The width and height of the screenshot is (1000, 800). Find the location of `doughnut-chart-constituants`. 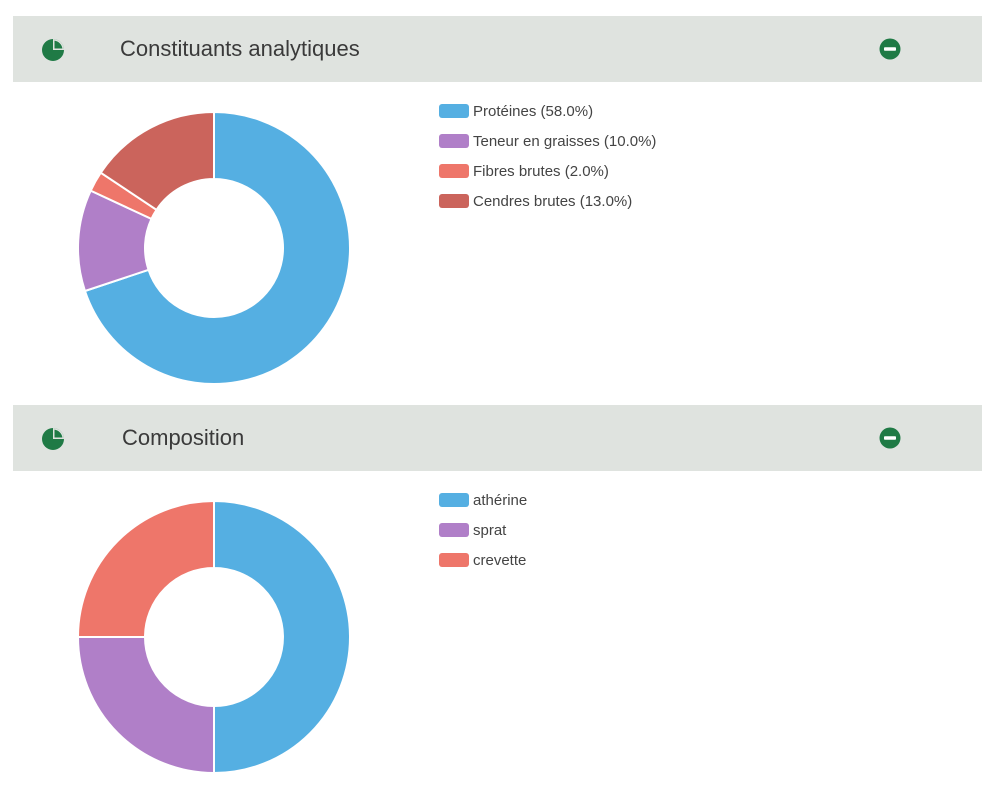

doughnut-chart-constituants is located at coordinates (214, 247).